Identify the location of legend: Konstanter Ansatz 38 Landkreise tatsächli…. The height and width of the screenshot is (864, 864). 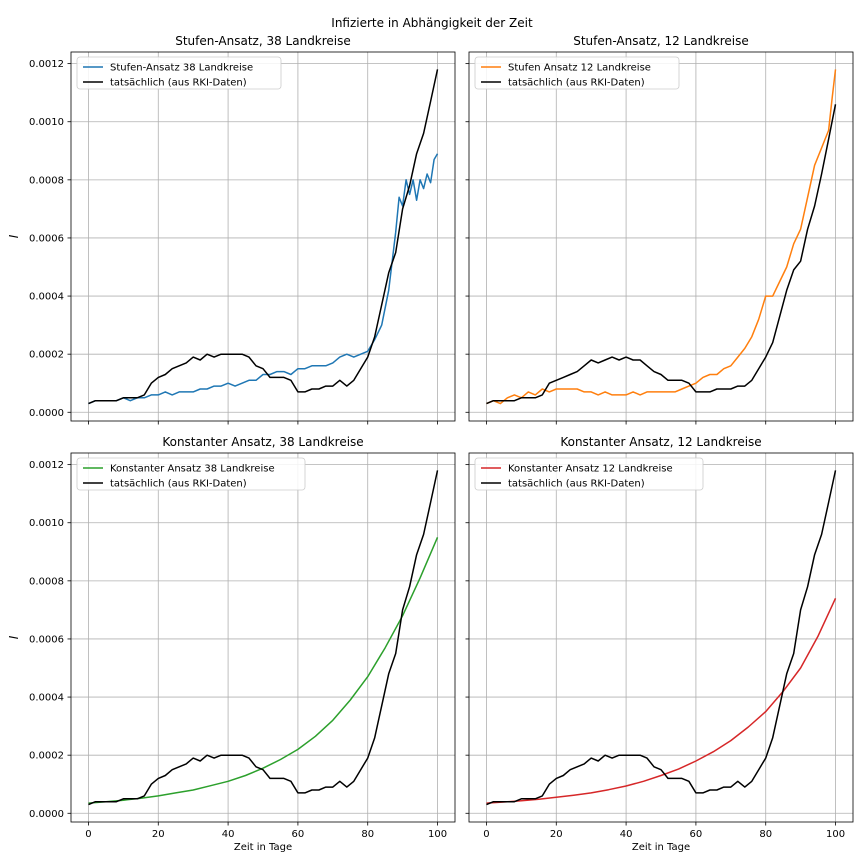
(191, 474).